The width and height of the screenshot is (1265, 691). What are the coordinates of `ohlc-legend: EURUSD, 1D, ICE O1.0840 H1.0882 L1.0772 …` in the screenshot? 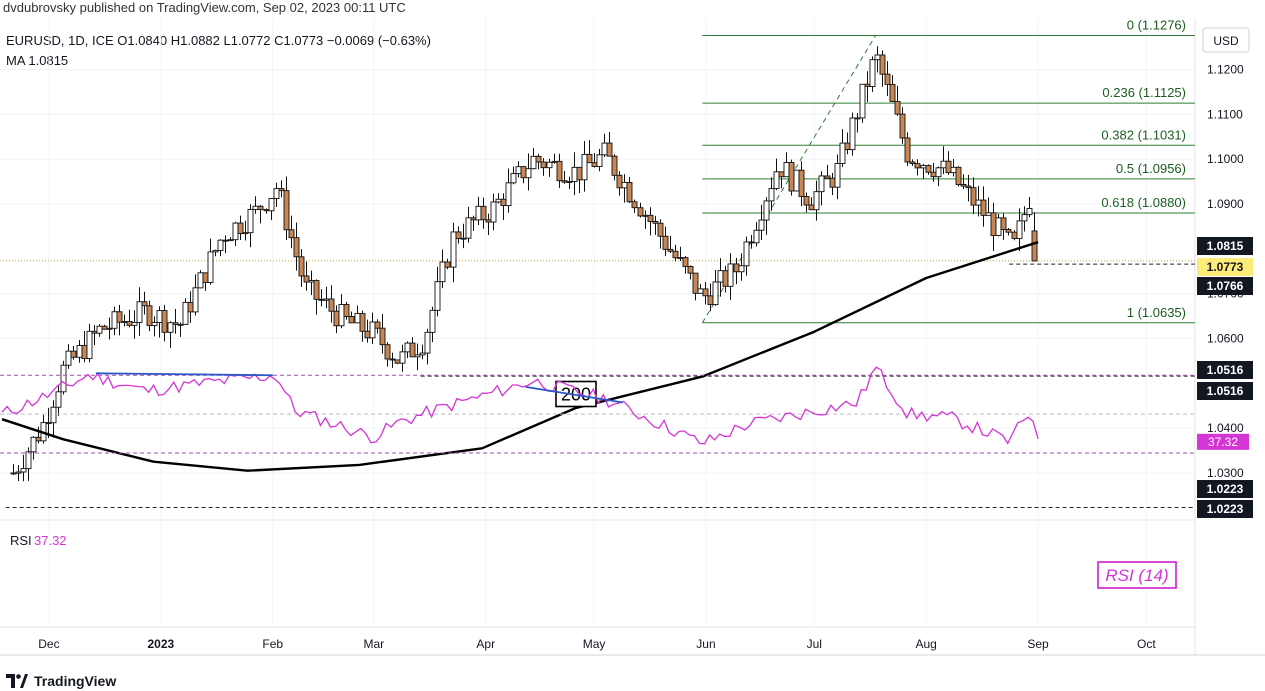 It's located at (218, 40).